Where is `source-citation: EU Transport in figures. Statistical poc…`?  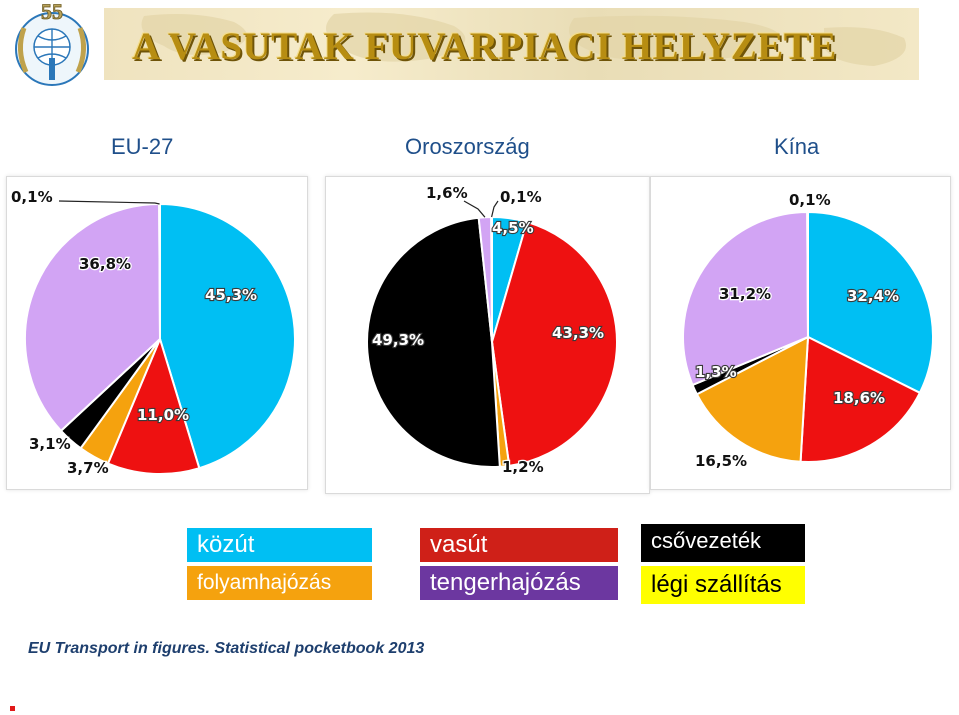 source-citation: EU Transport in figures. Statistical poc… is located at coordinates (226, 648).